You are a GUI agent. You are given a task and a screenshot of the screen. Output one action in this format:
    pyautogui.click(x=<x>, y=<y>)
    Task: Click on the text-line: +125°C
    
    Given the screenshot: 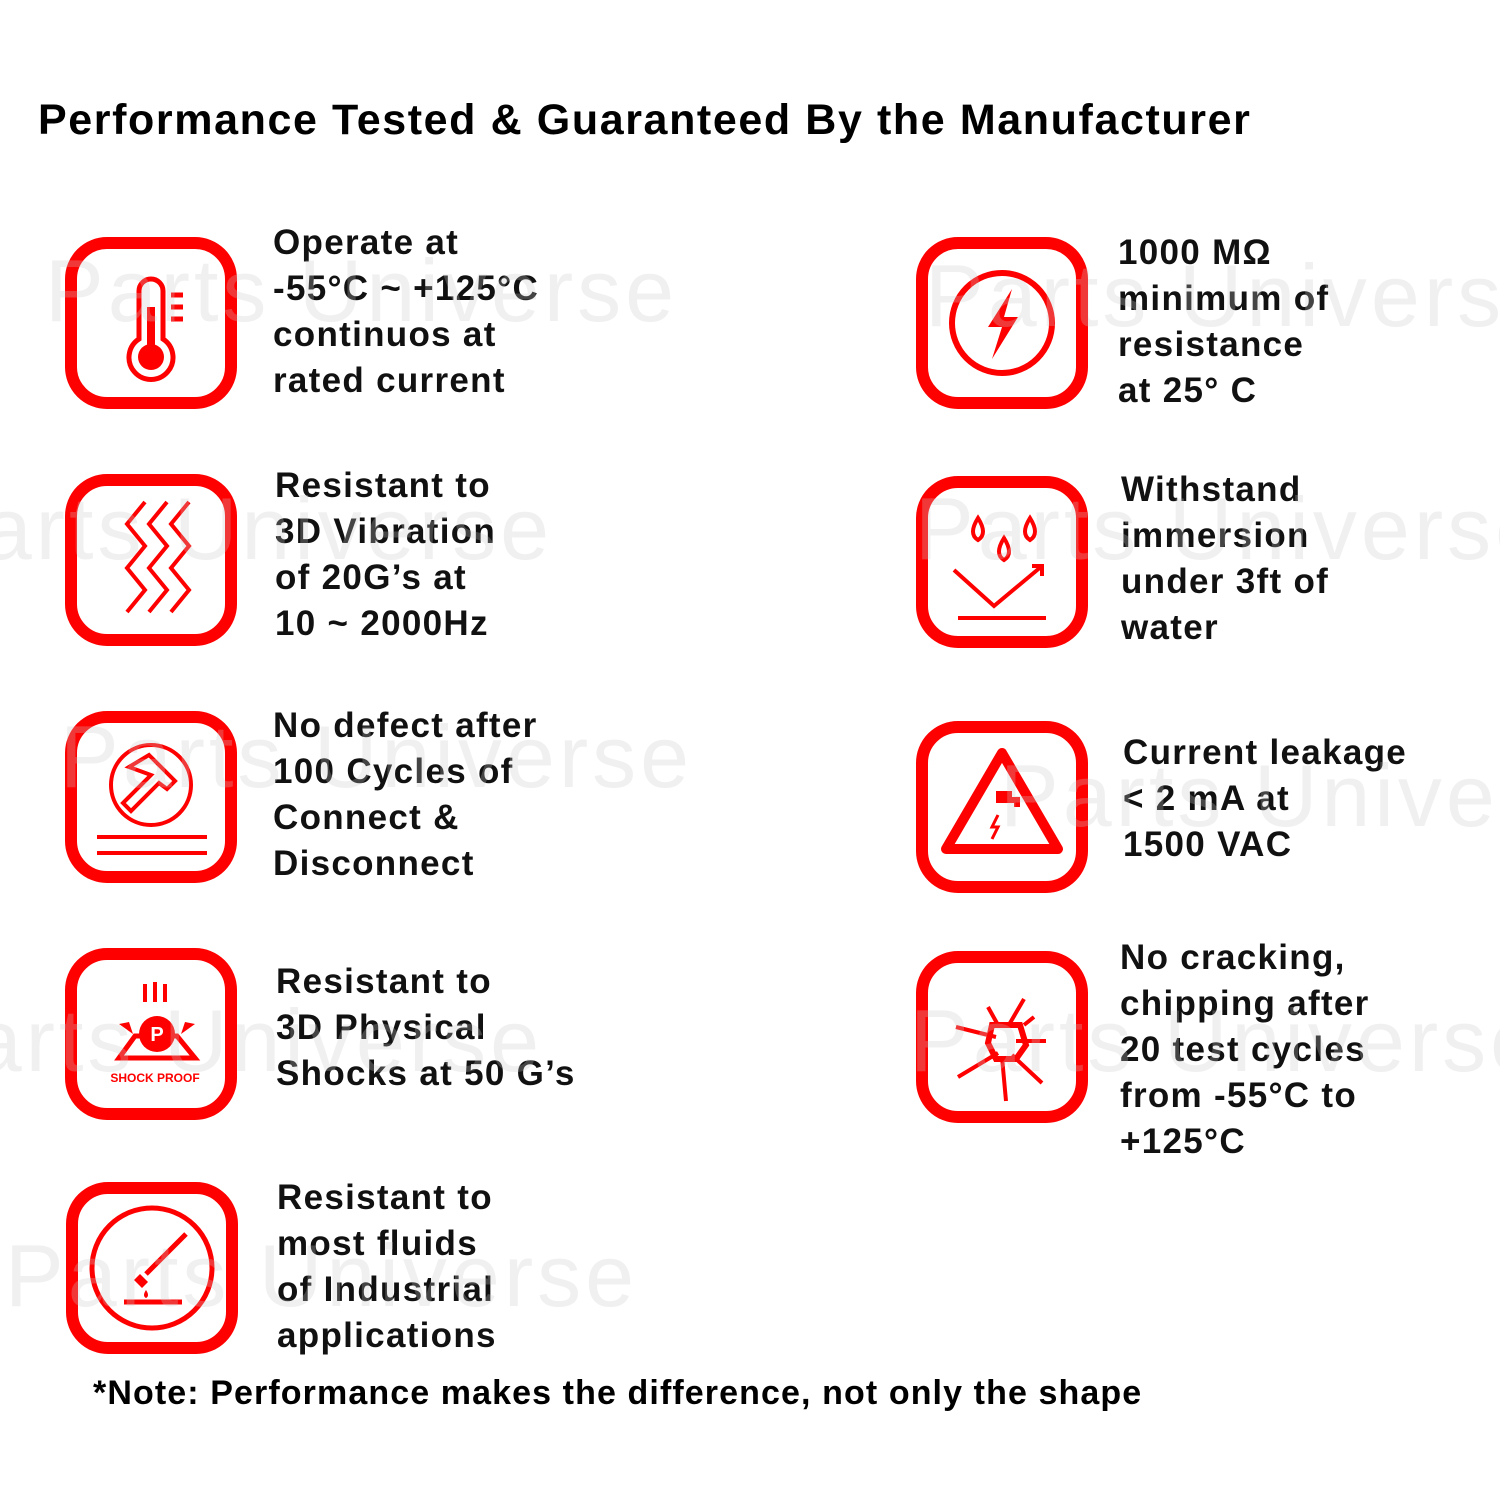 What is the action you would take?
    pyautogui.click(x=1183, y=1141)
    